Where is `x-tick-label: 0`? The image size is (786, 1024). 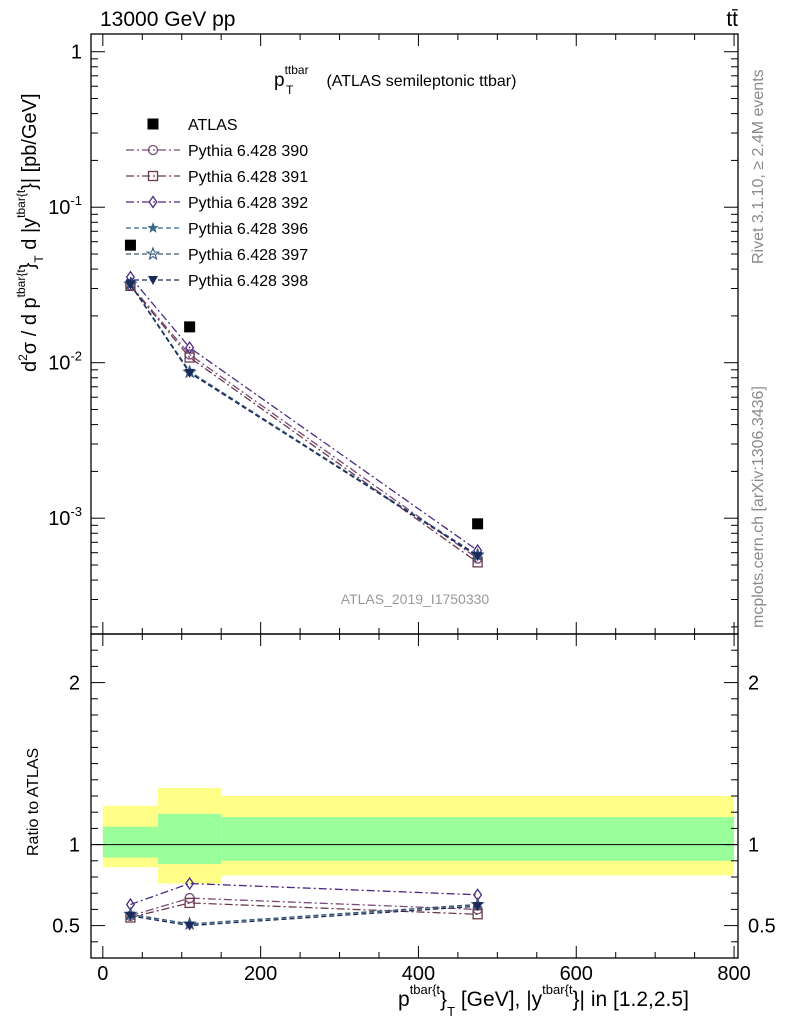 x-tick-label: 0 is located at coordinates (102, 974).